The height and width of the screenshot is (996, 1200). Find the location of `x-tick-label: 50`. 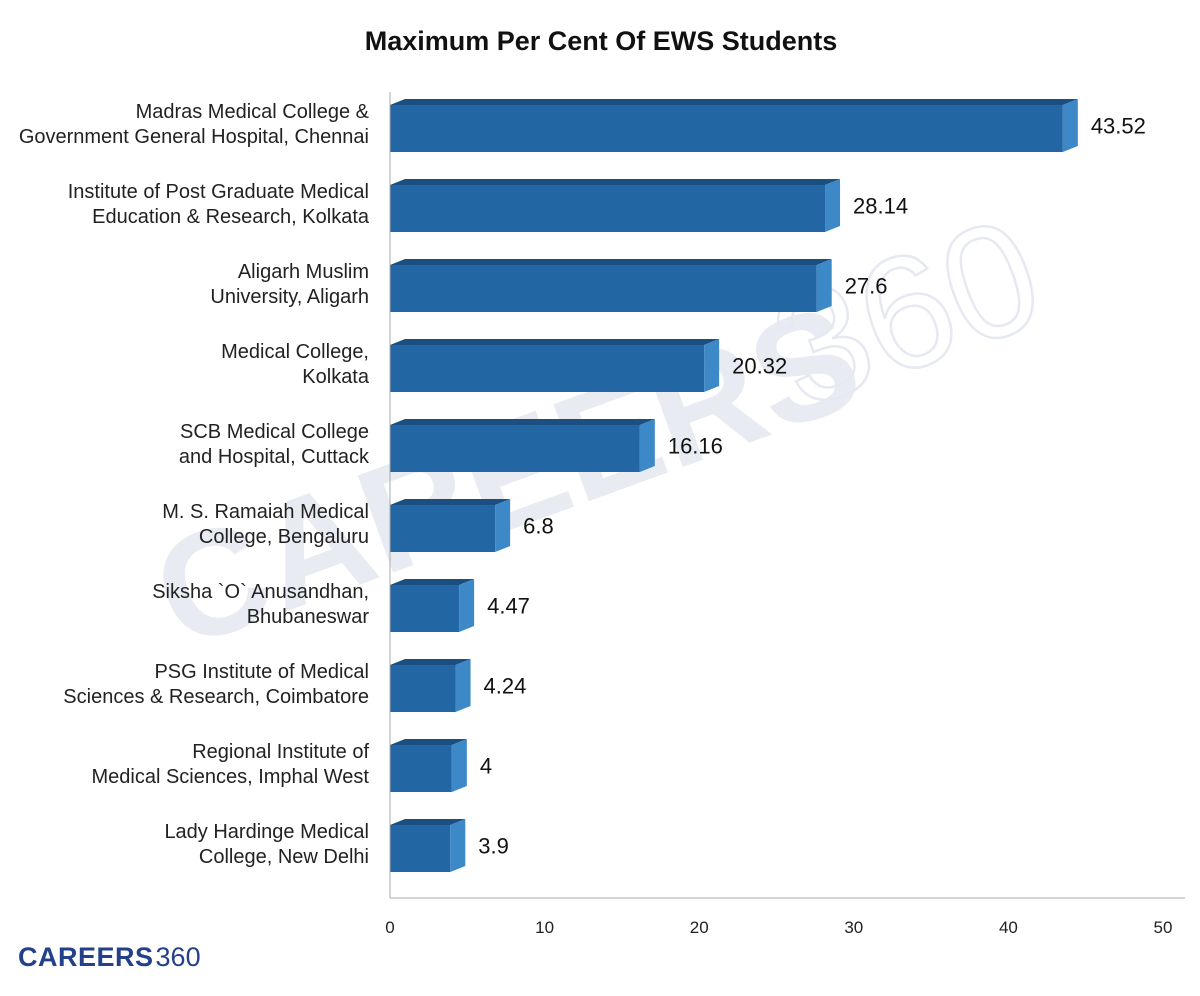

x-tick-label: 50 is located at coordinates (1163, 927).